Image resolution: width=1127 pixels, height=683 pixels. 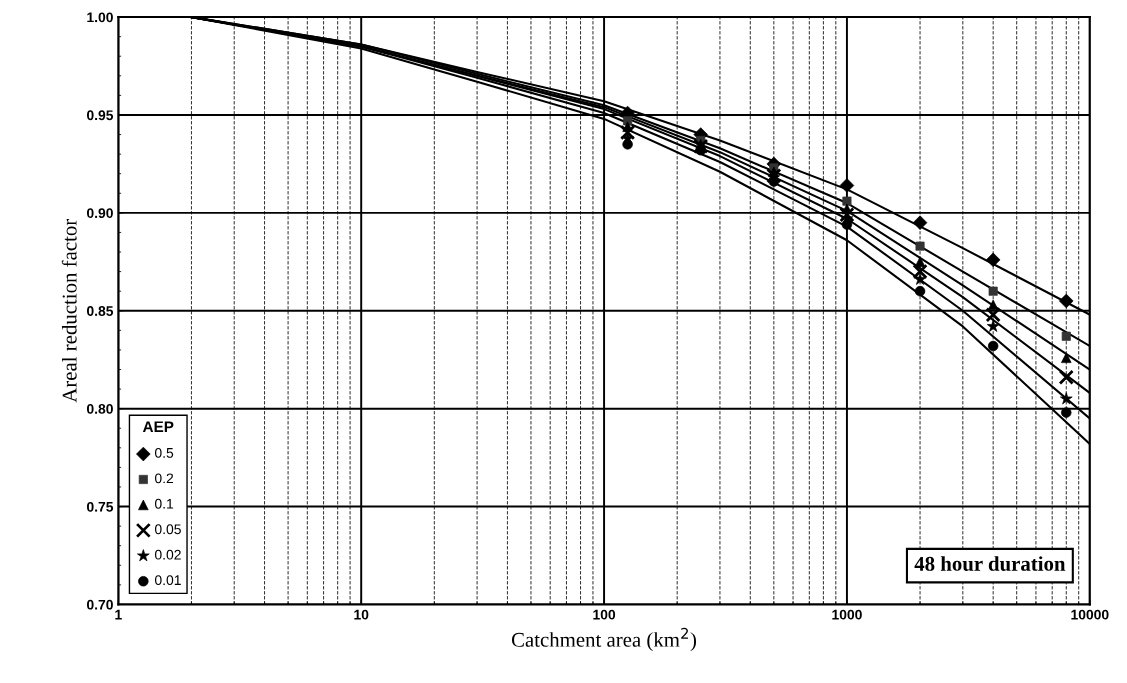 I want to click on legend-label: 0.01, so click(x=167, y=580).